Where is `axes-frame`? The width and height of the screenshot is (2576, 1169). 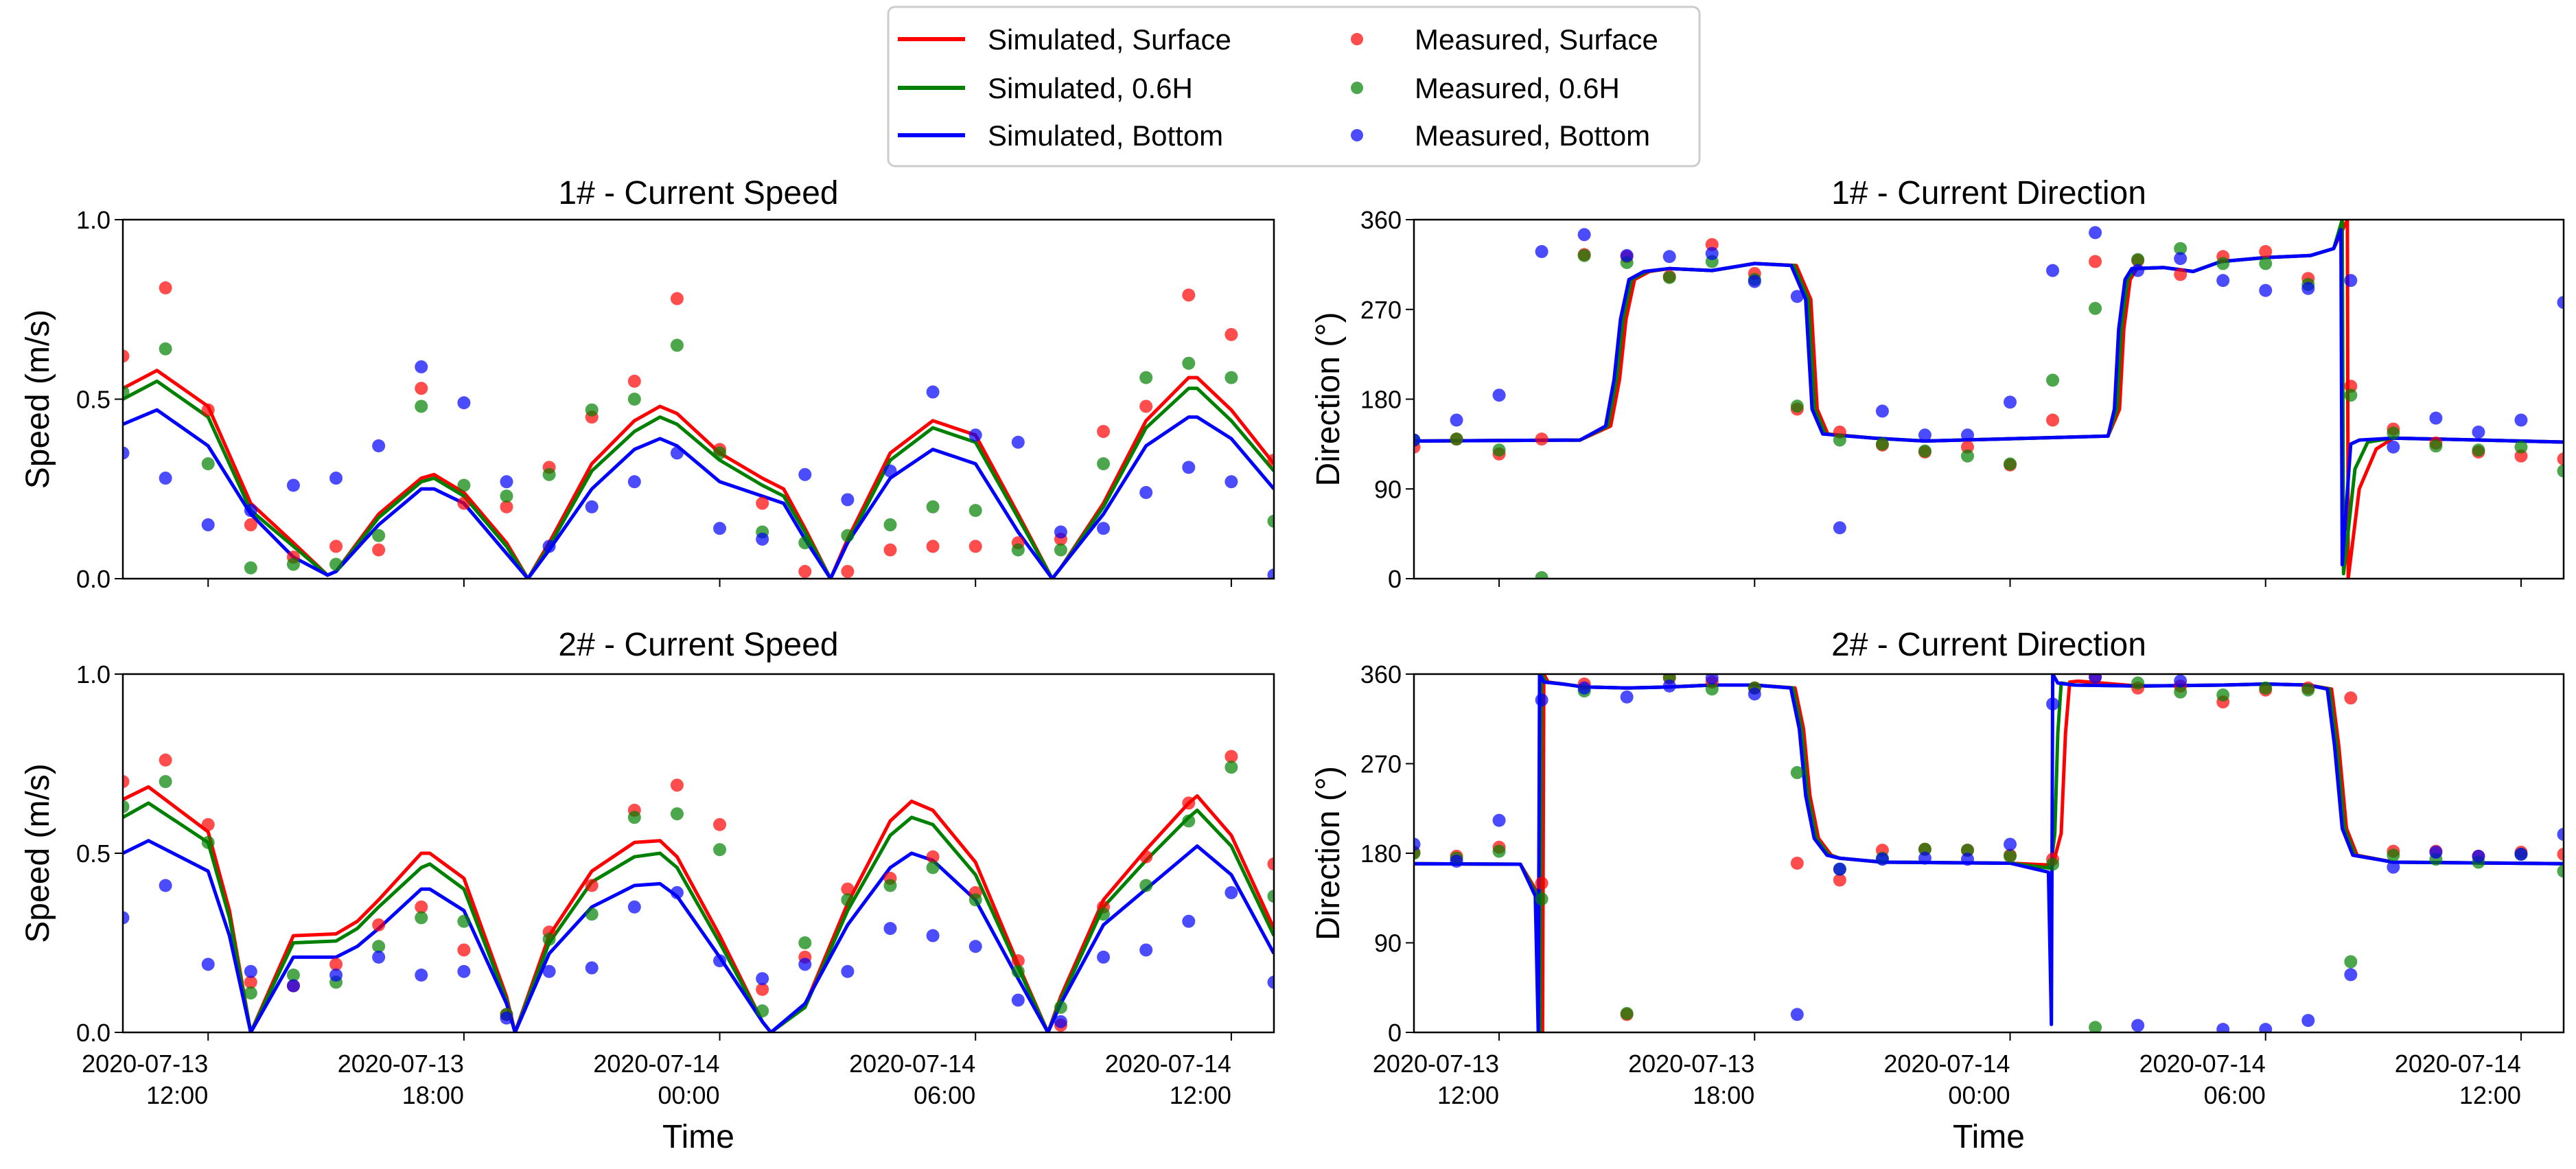
axes-frame is located at coordinates (1989, 399).